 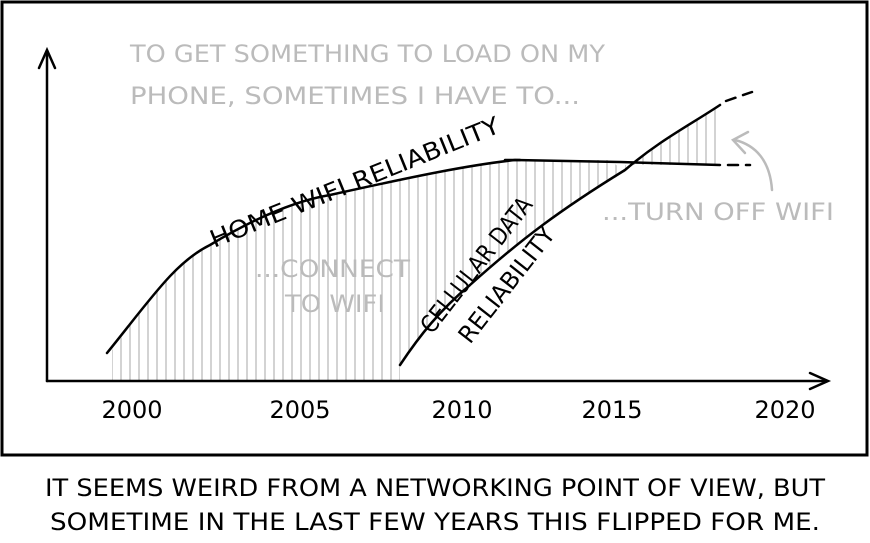 I want to click on connect-label: ...CONNECT, so click(x=332, y=269).